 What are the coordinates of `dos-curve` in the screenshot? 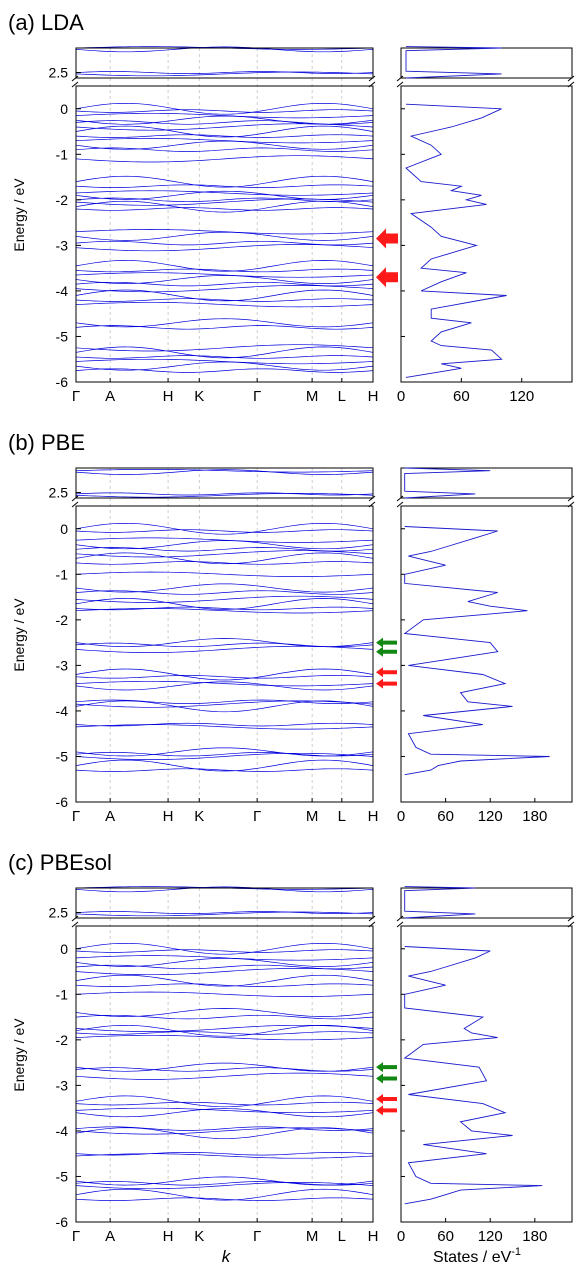 It's located at (476, 621).